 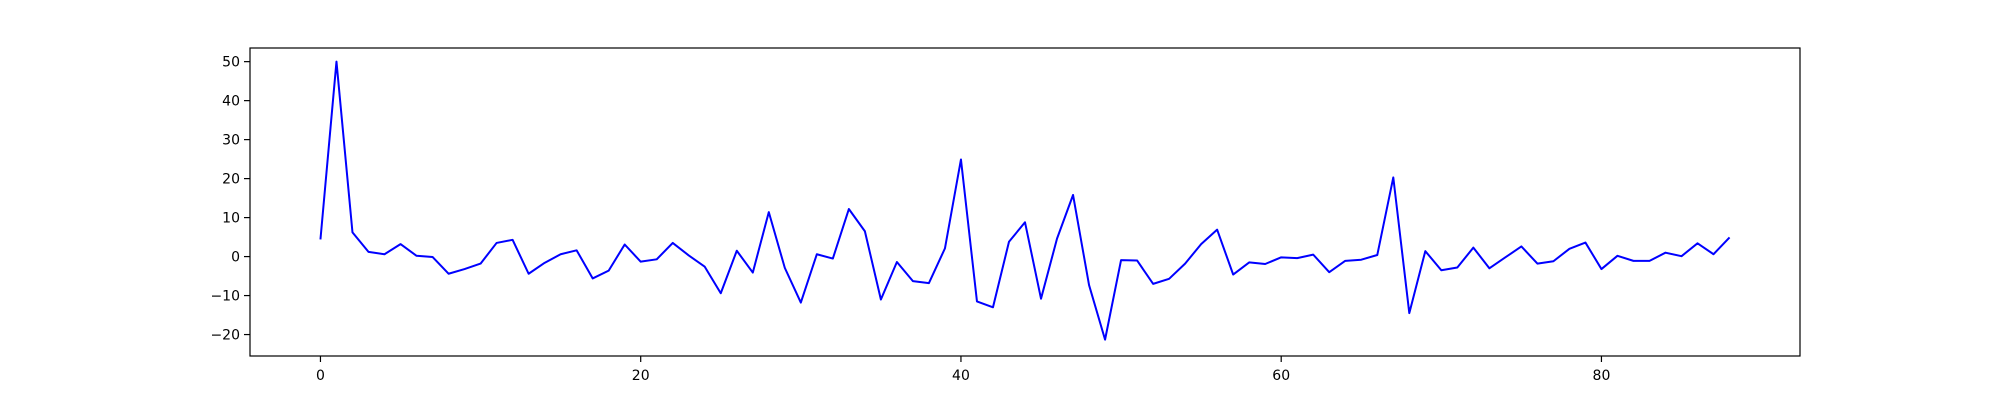 What do you see at coordinates (231, 141) in the screenshot?
I see `y-tick-label: 30` at bounding box center [231, 141].